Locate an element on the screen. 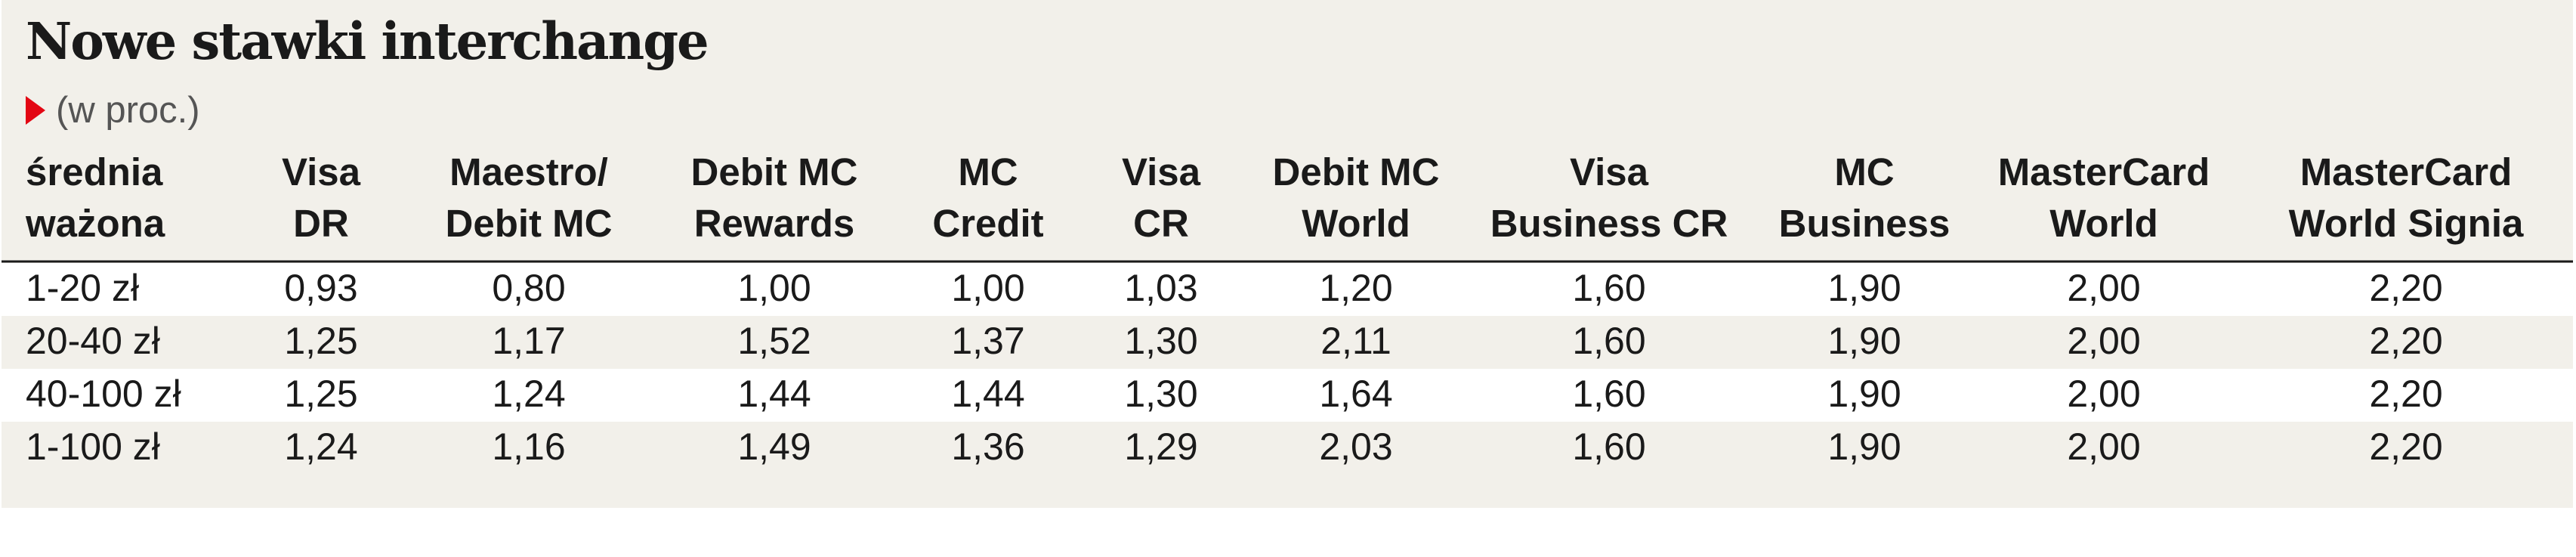 This screenshot has width=2576, height=557. table-cell: 1,16 is located at coordinates (528, 446).